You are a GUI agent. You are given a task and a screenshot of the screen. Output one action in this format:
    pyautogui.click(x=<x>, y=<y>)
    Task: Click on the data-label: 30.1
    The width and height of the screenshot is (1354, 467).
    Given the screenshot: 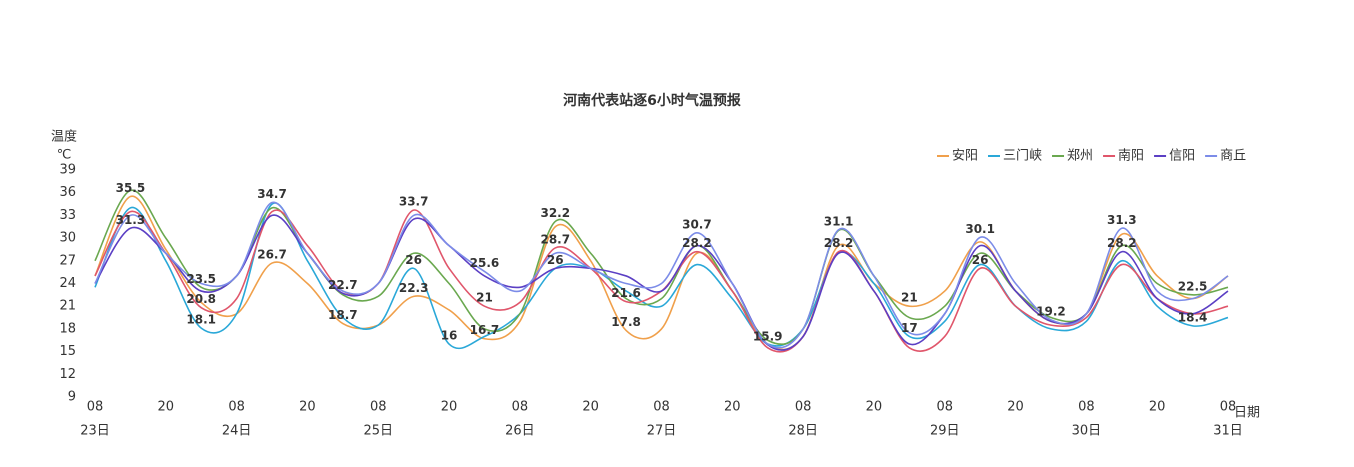 What is the action you would take?
    pyautogui.click(x=980, y=229)
    